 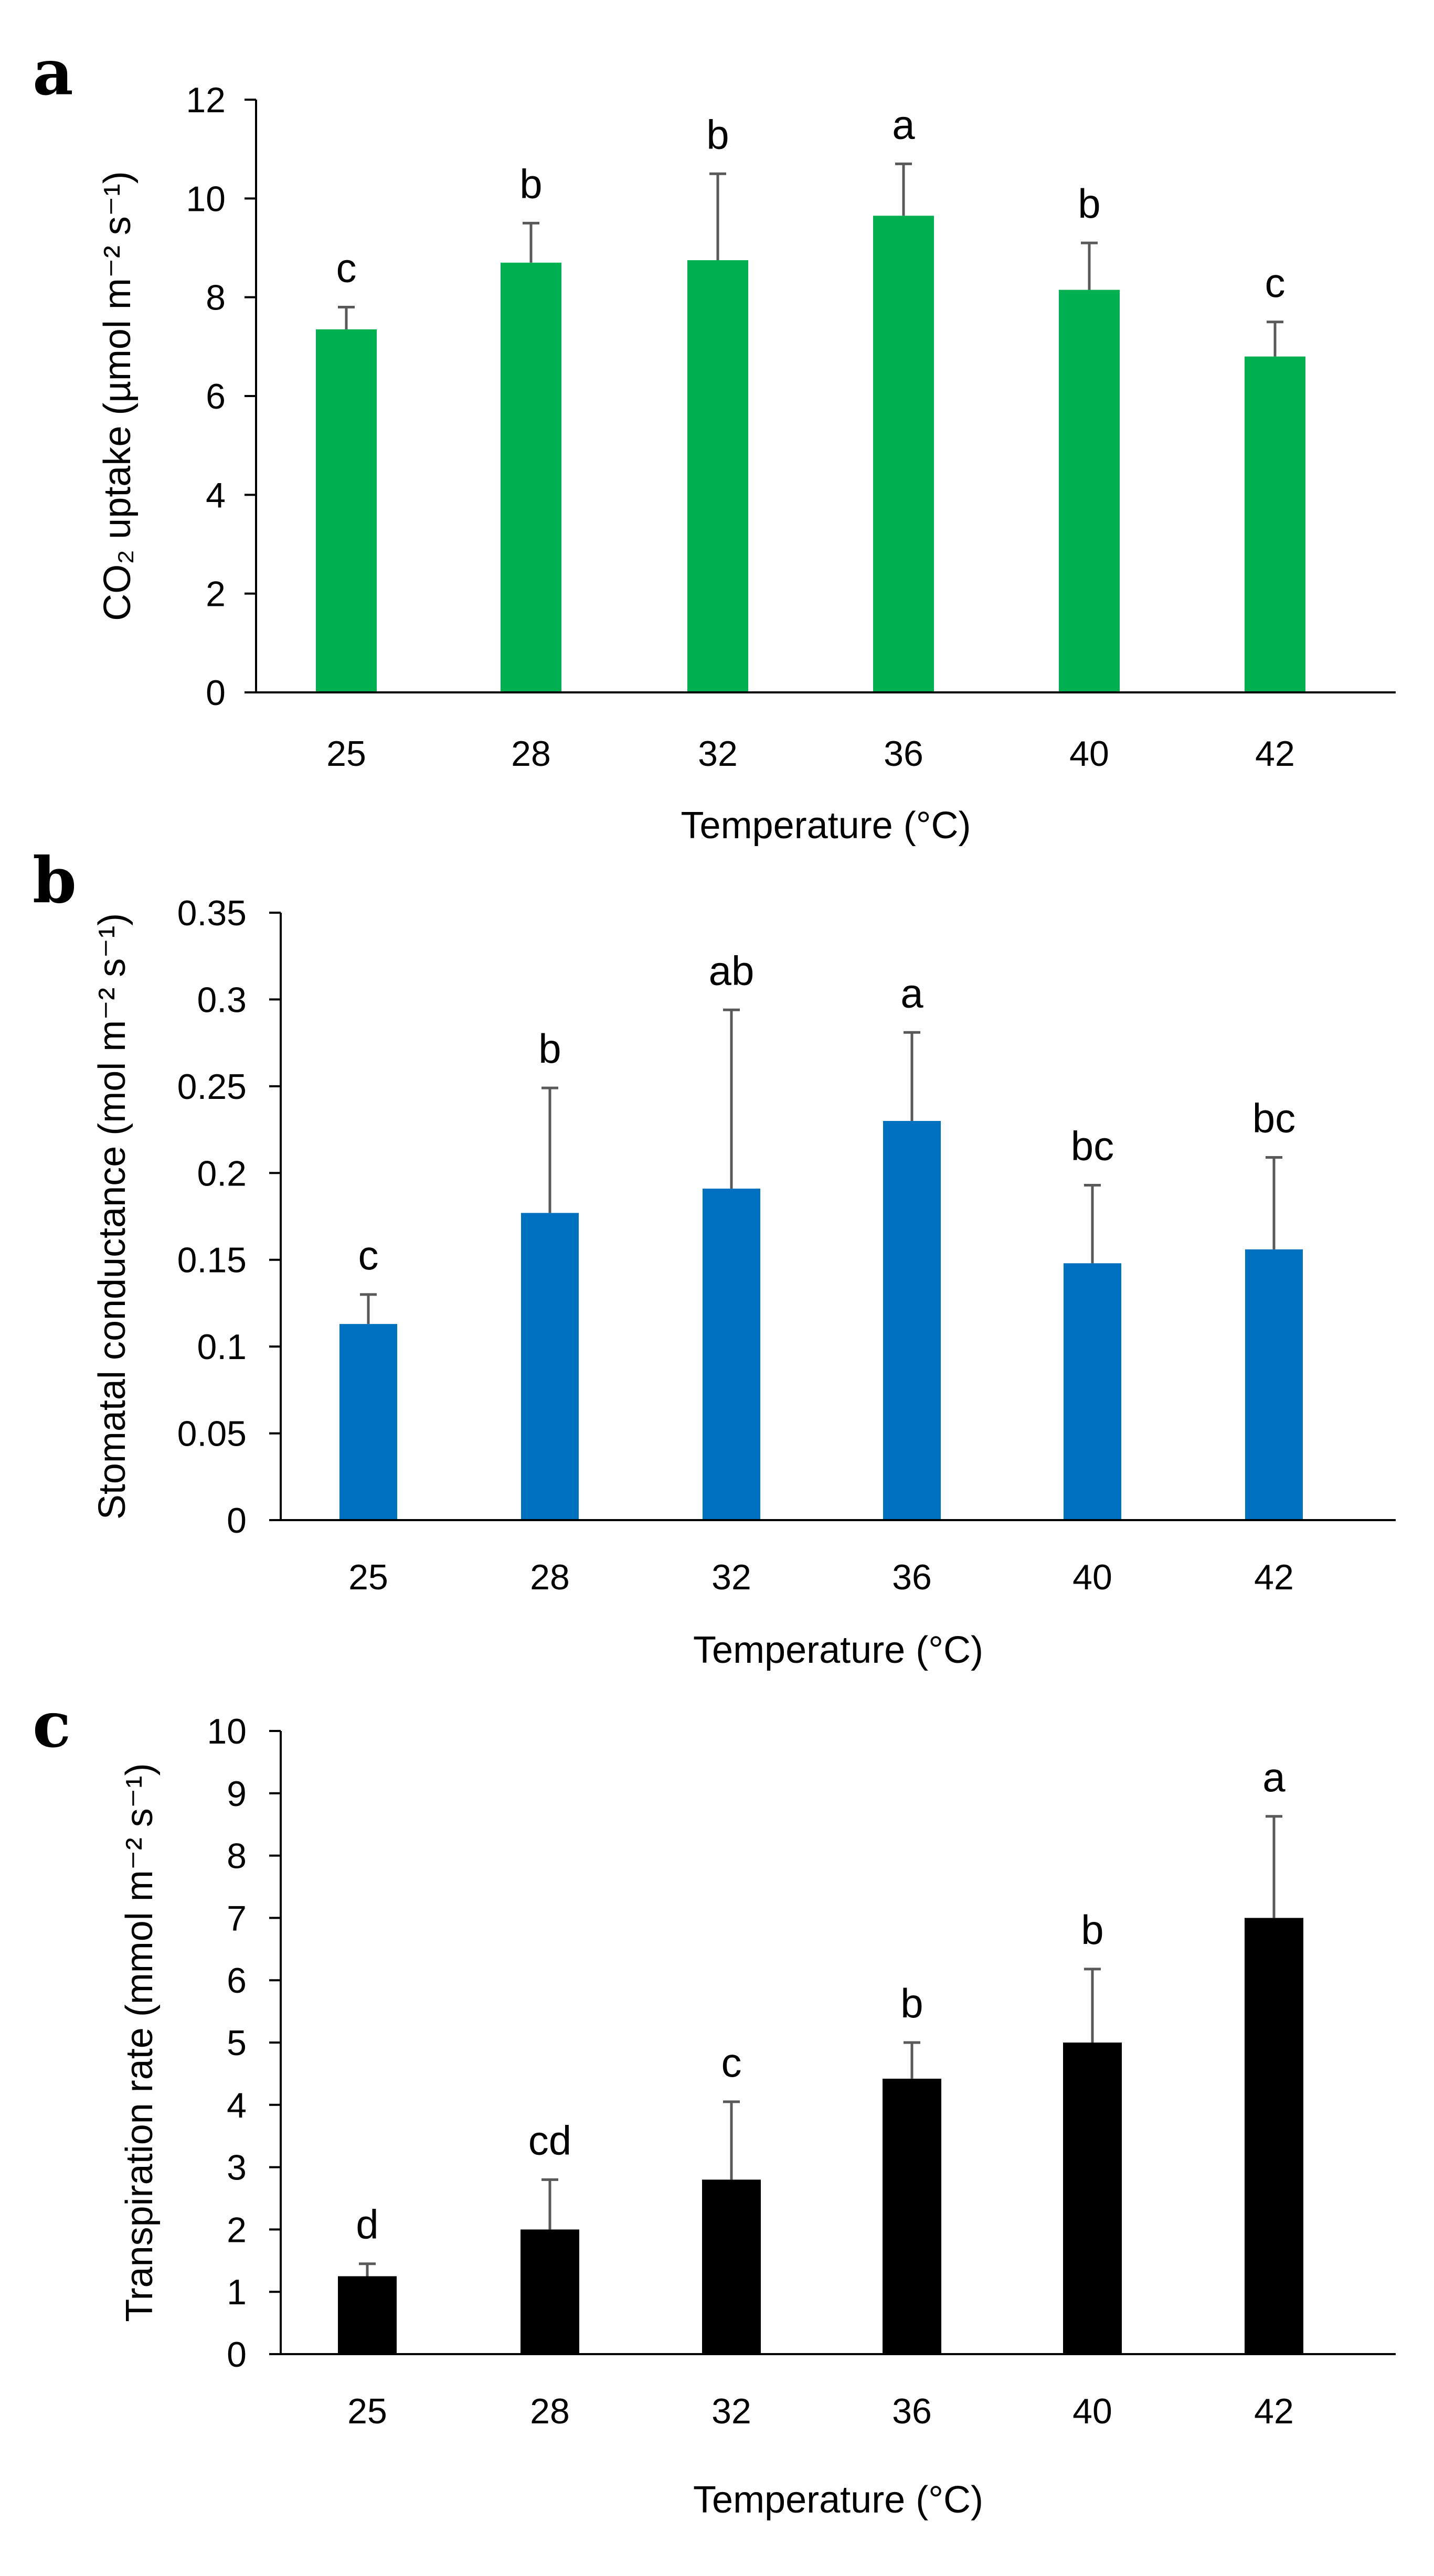 I want to click on y-tick-label: 0.1, so click(x=222, y=1347).